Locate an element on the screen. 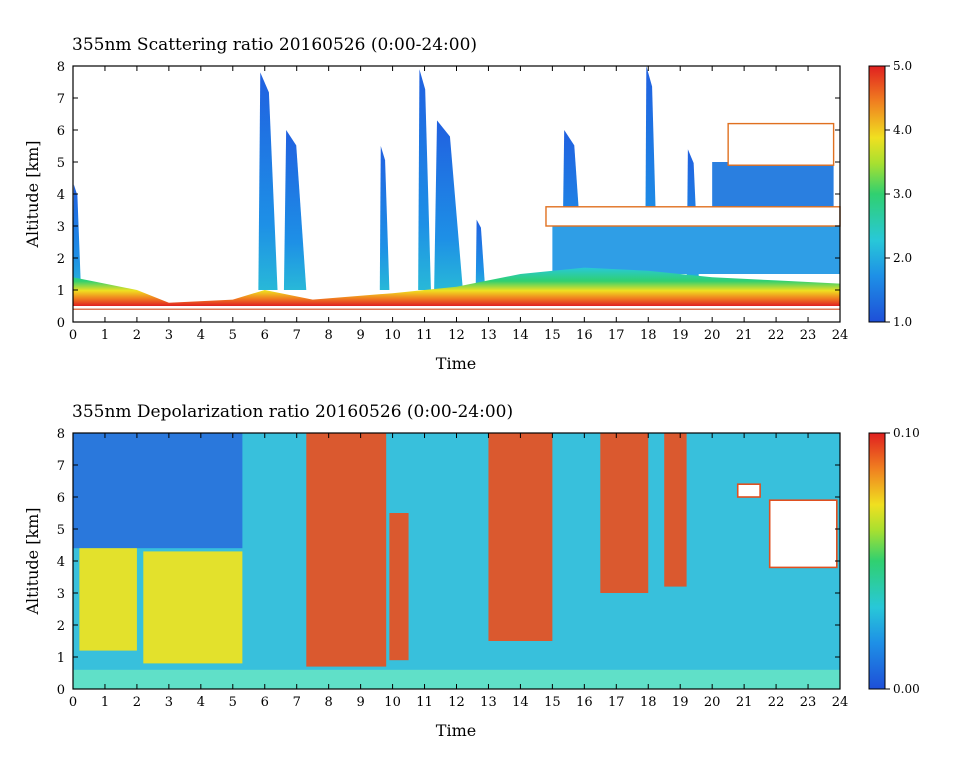 The height and width of the screenshot is (770, 960). x-tick-label: 0 is located at coordinates (73, 335).